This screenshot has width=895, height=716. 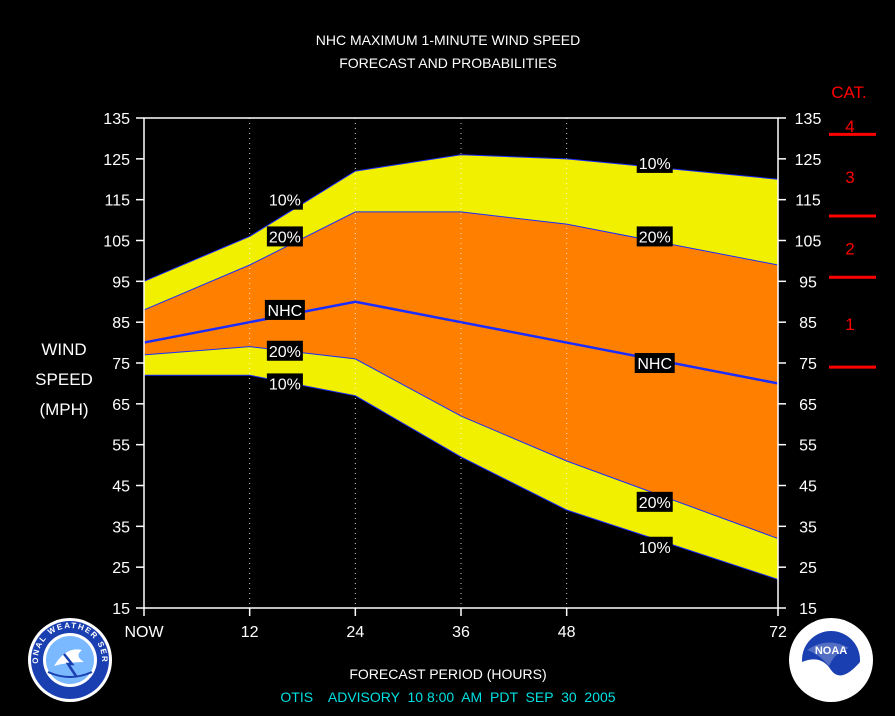 What do you see at coordinates (808, 446) in the screenshot?
I see `y-tick-label-right-55: 55` at bounding box center [808, 446].